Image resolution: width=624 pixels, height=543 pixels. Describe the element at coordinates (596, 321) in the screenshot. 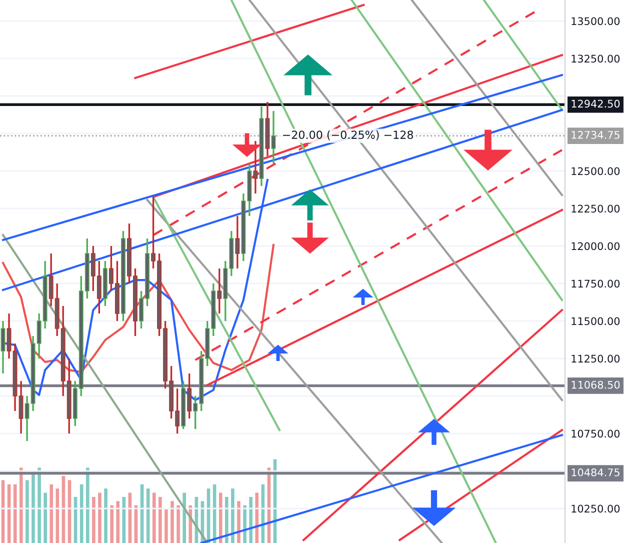

I see `y-tick-label: 11500.00` at that location.